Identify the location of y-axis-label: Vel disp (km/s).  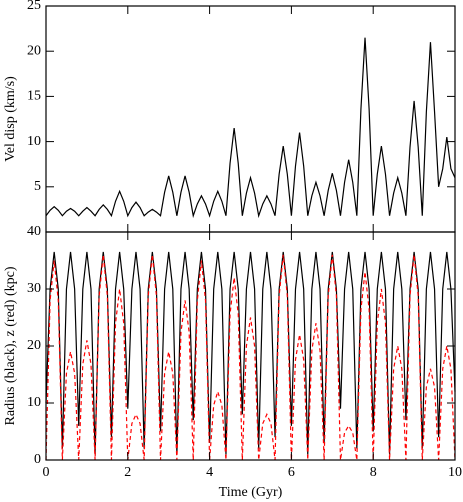
(10, 119).